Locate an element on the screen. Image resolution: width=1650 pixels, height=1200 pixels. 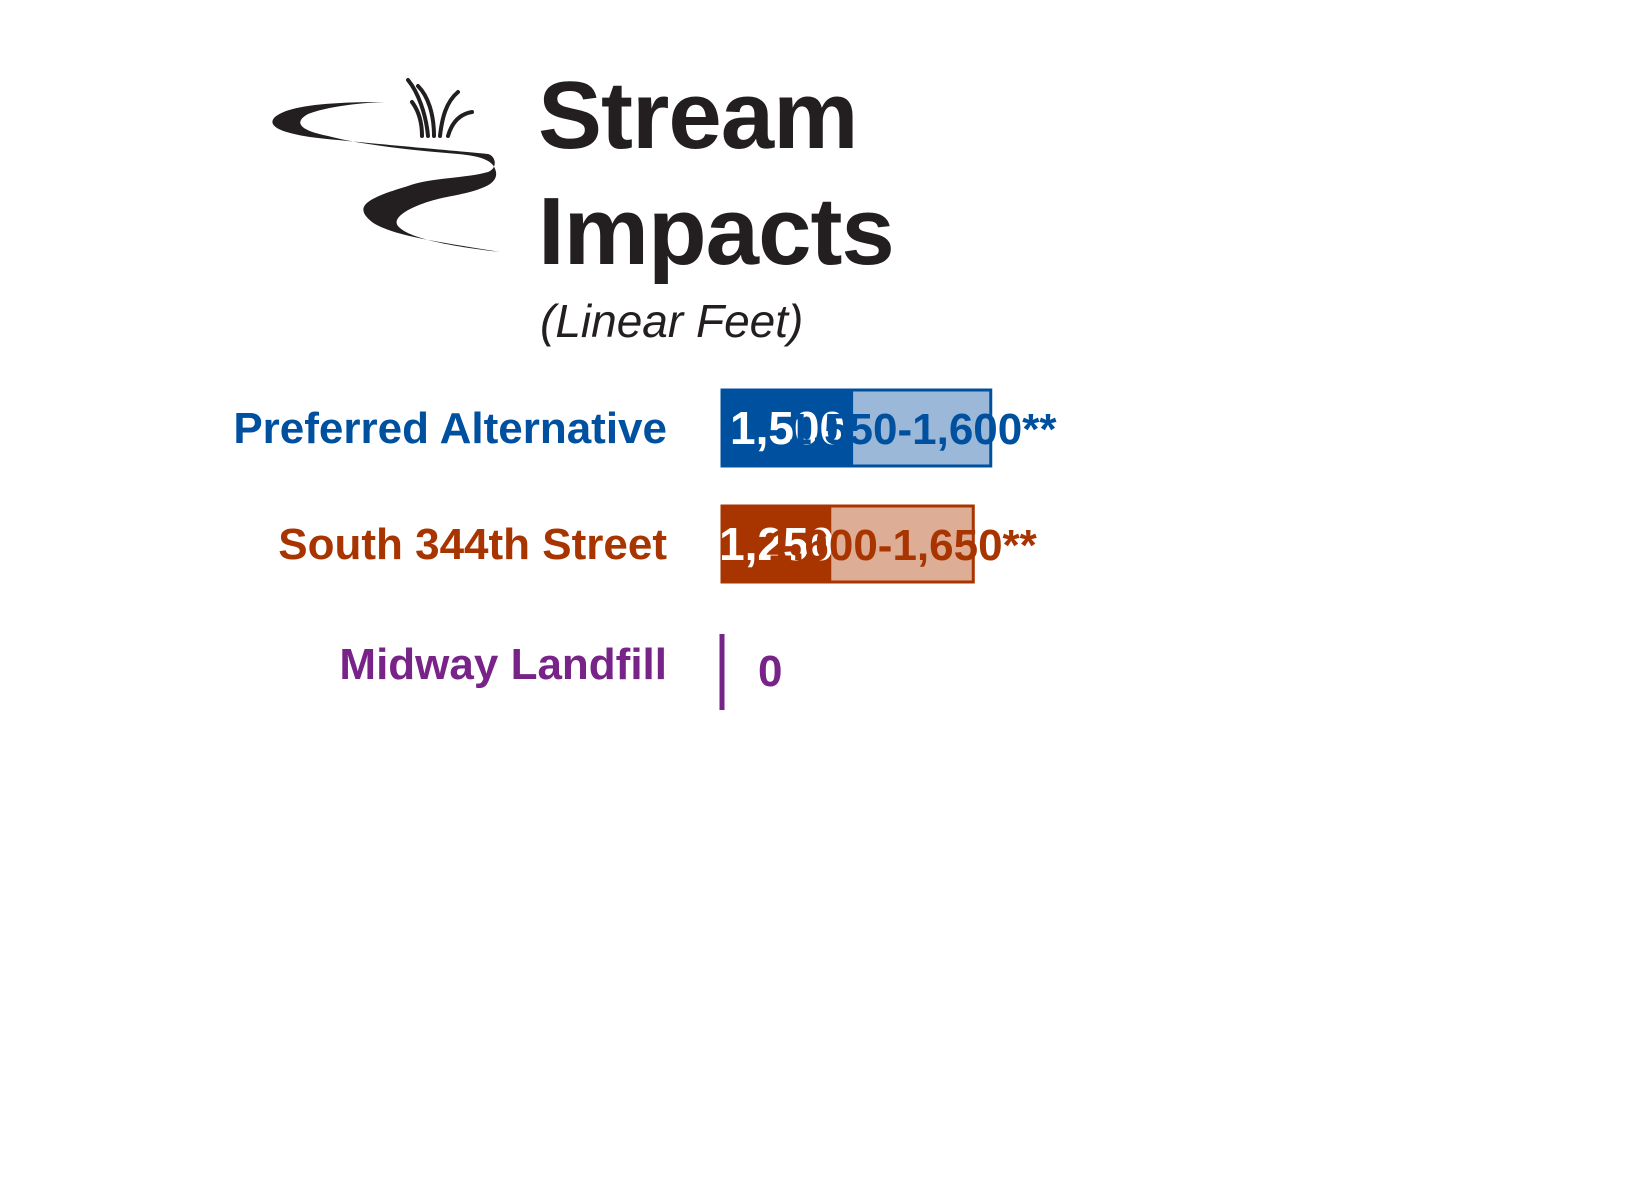
category-label-midway-landfill: Midway Landfill is located at coordinates (503, 664).